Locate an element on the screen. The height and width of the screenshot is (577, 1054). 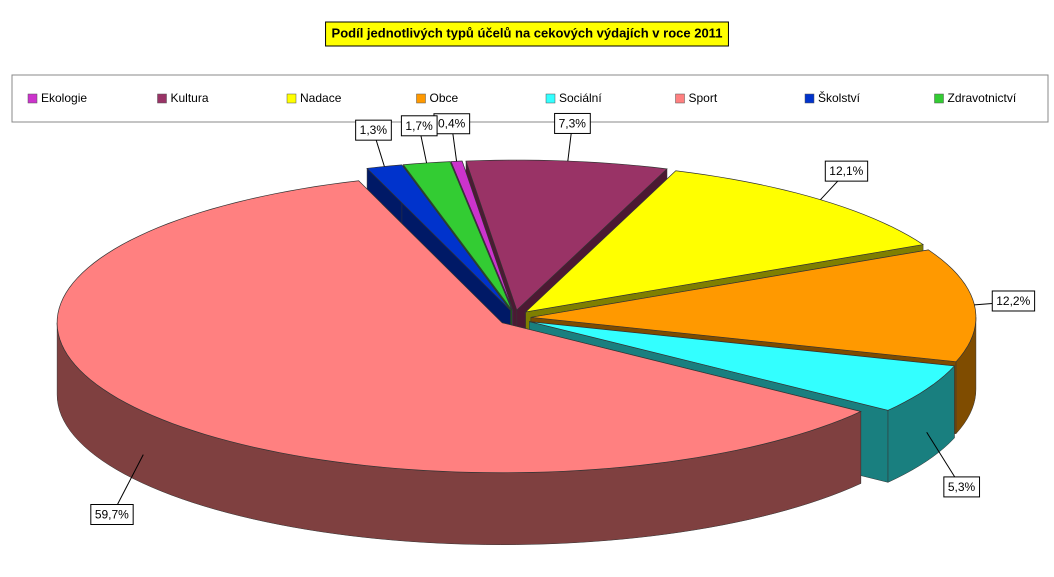
legend-label: Kultura is located at coordinates (190, 98).